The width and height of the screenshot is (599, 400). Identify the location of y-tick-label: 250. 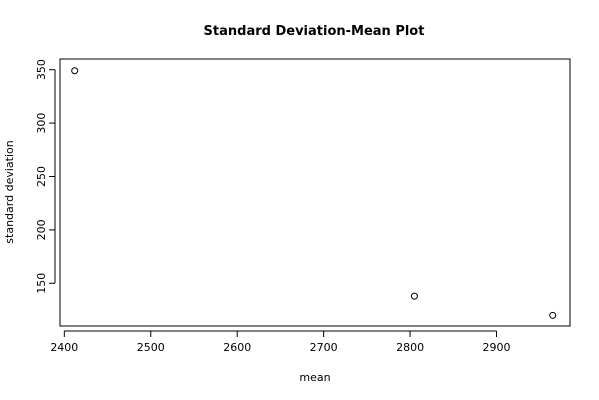
(41, 176).